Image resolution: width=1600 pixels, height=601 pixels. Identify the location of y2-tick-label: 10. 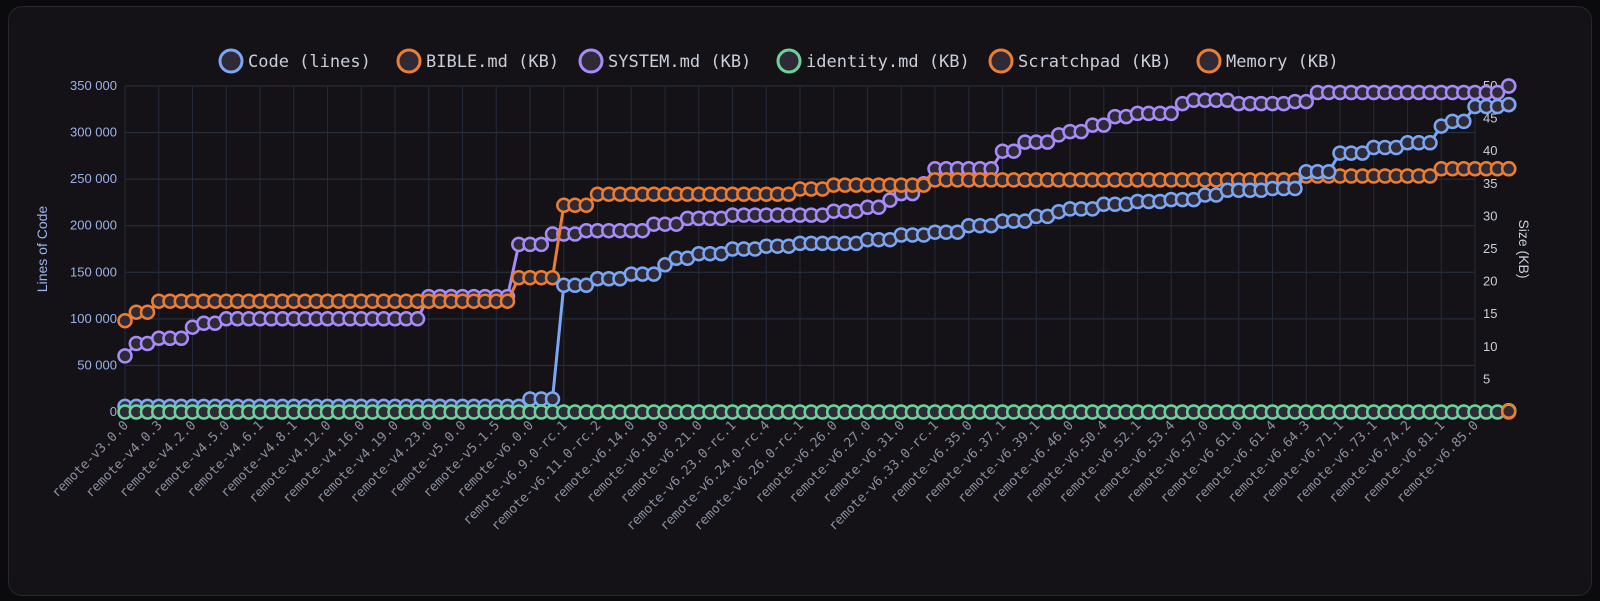
(1490, 346).